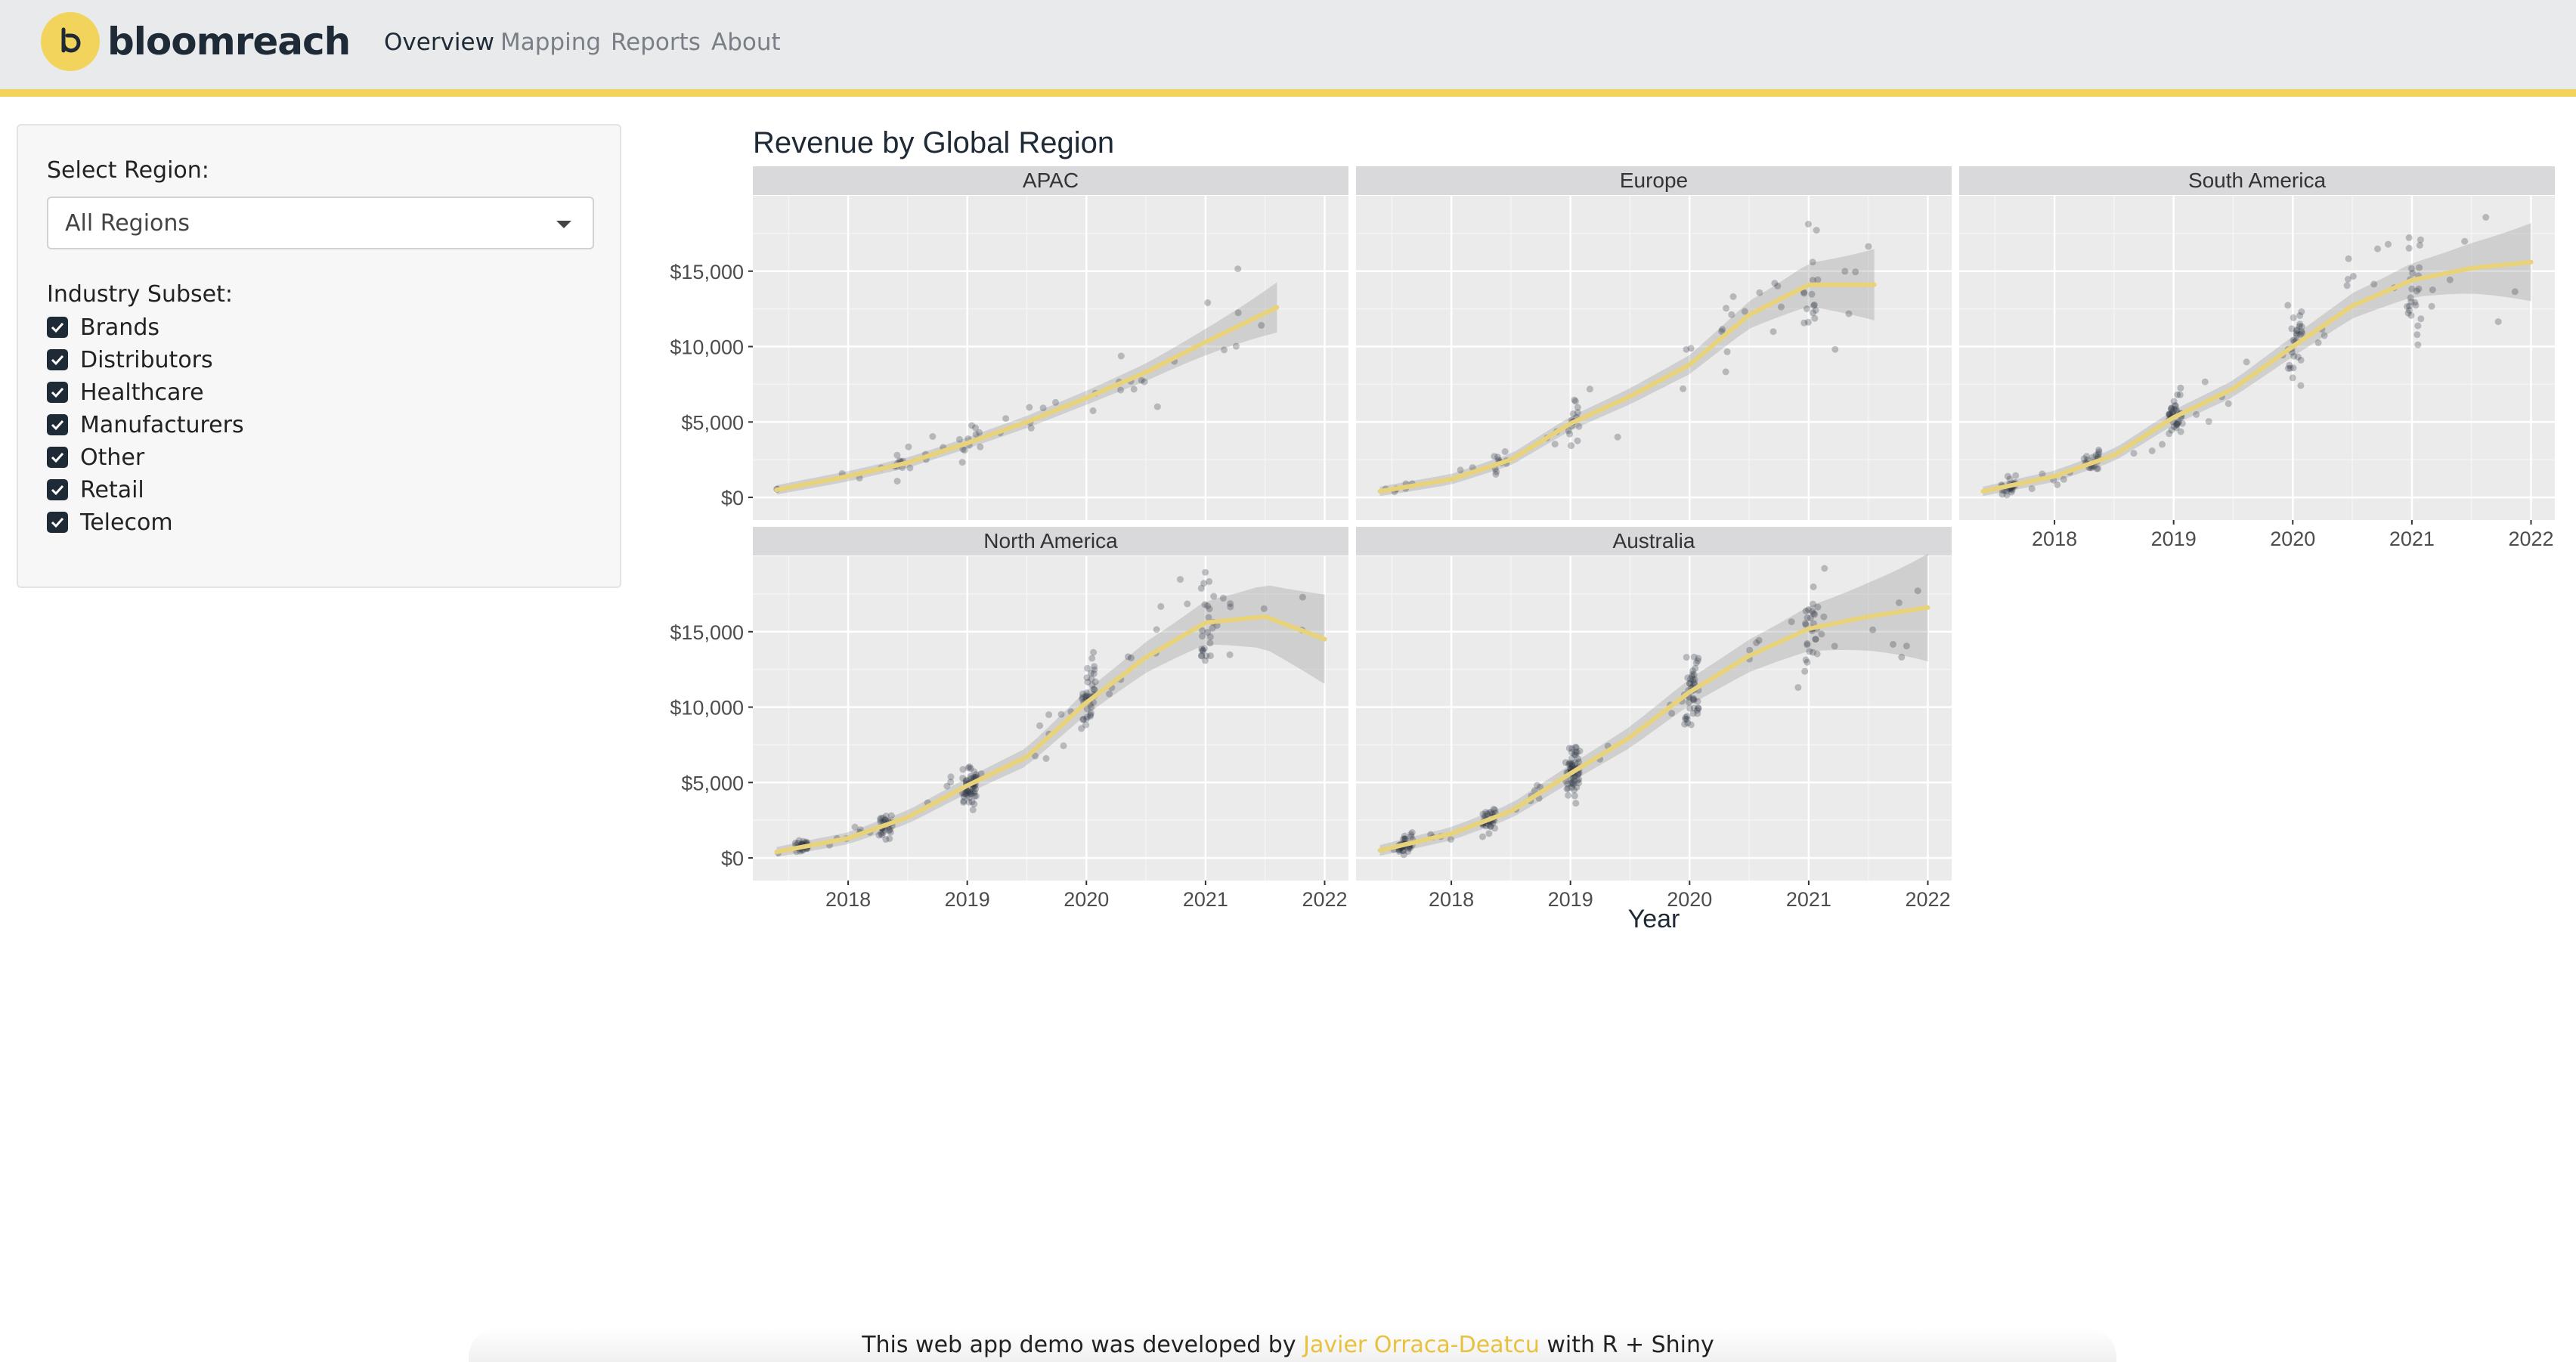  Describe the element at coordinates (1654, 541) in the screenshot. I see `facet-label: Australia` at that location.